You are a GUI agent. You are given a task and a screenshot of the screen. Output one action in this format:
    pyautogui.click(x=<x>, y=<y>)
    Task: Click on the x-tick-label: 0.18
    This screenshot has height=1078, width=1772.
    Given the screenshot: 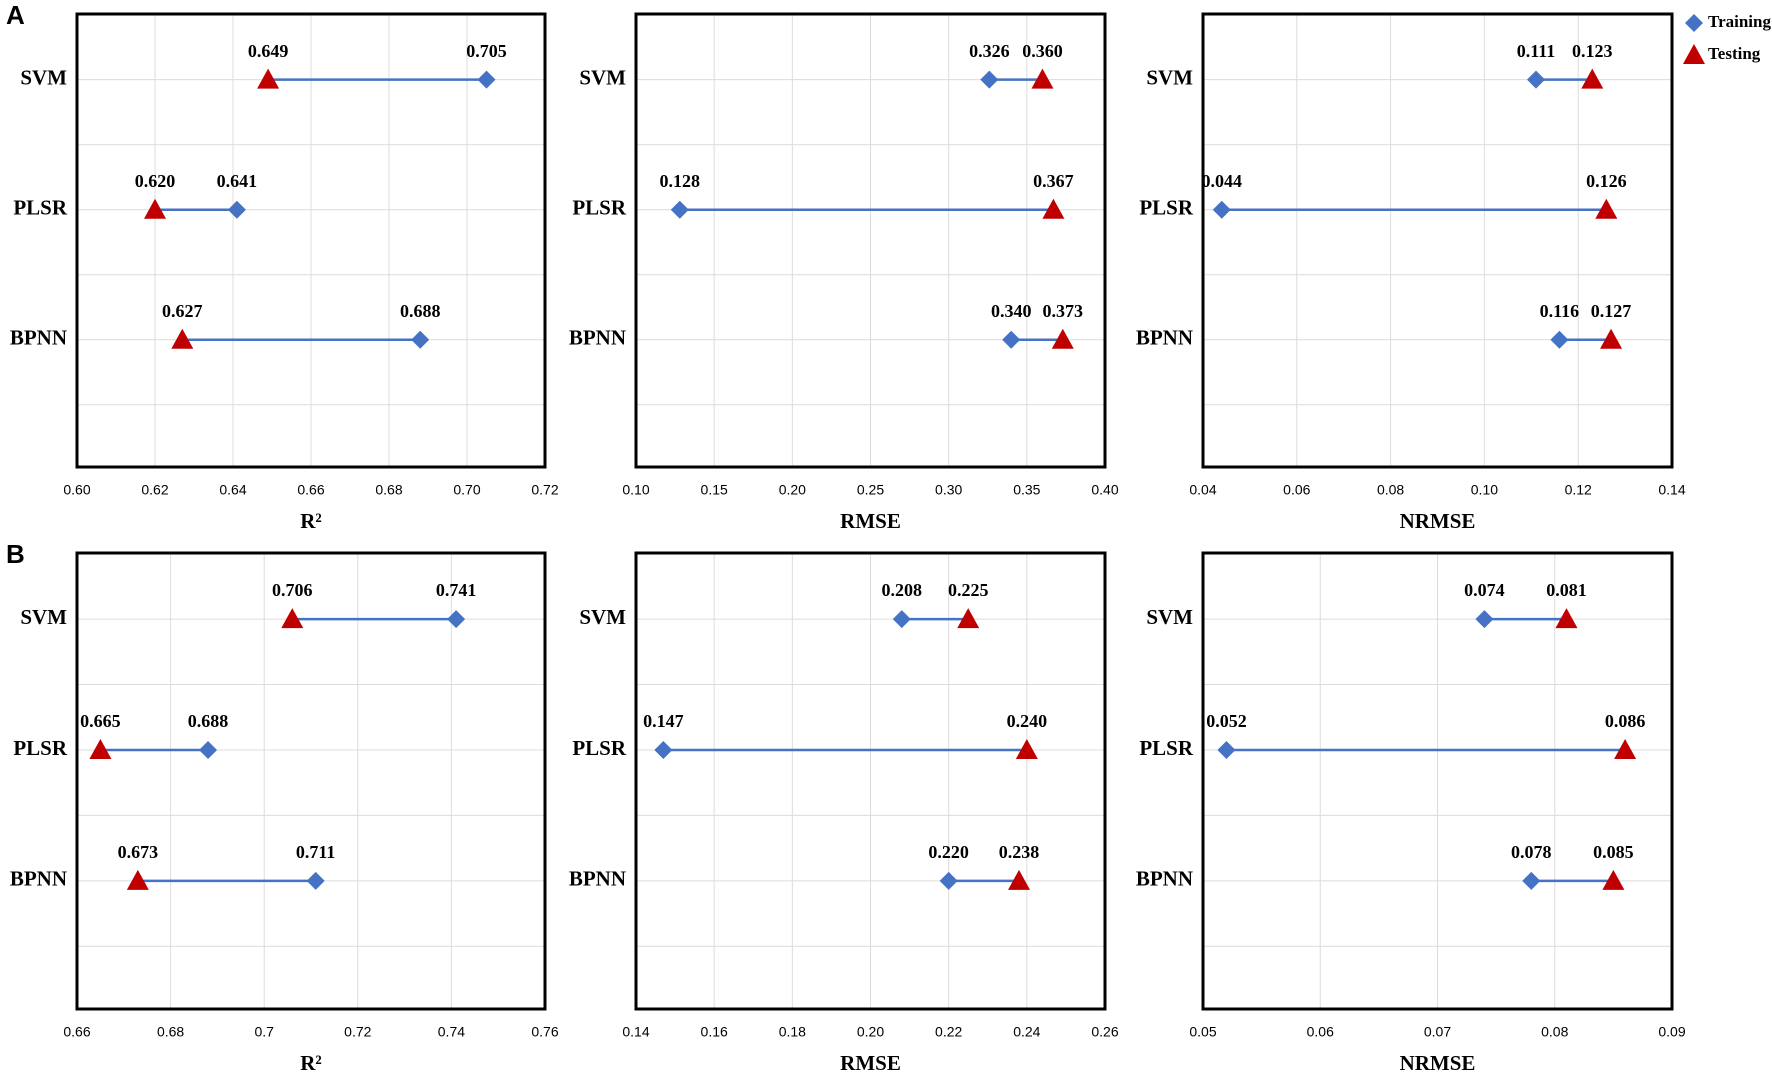 What is the action you would take?
    pyautogui.click(x=792, y=1032)
    